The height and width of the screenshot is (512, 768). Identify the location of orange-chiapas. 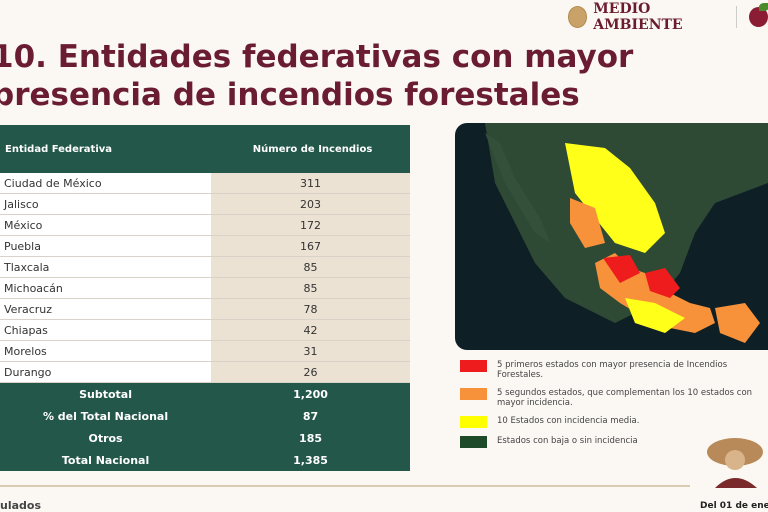
(737, 323).